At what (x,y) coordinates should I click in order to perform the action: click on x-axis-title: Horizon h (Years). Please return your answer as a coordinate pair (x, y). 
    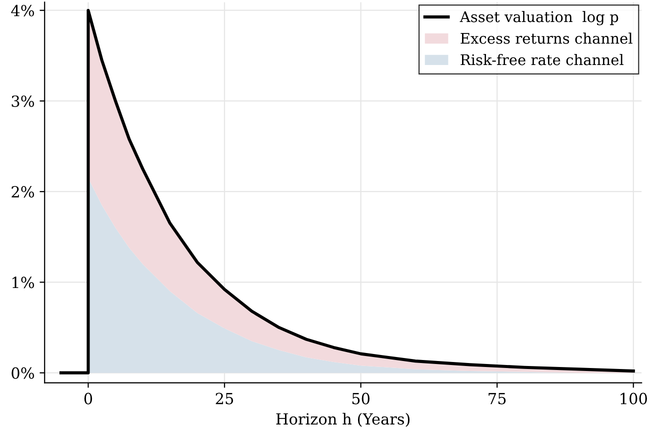
    Looking at the image, I should click on (343, 419).